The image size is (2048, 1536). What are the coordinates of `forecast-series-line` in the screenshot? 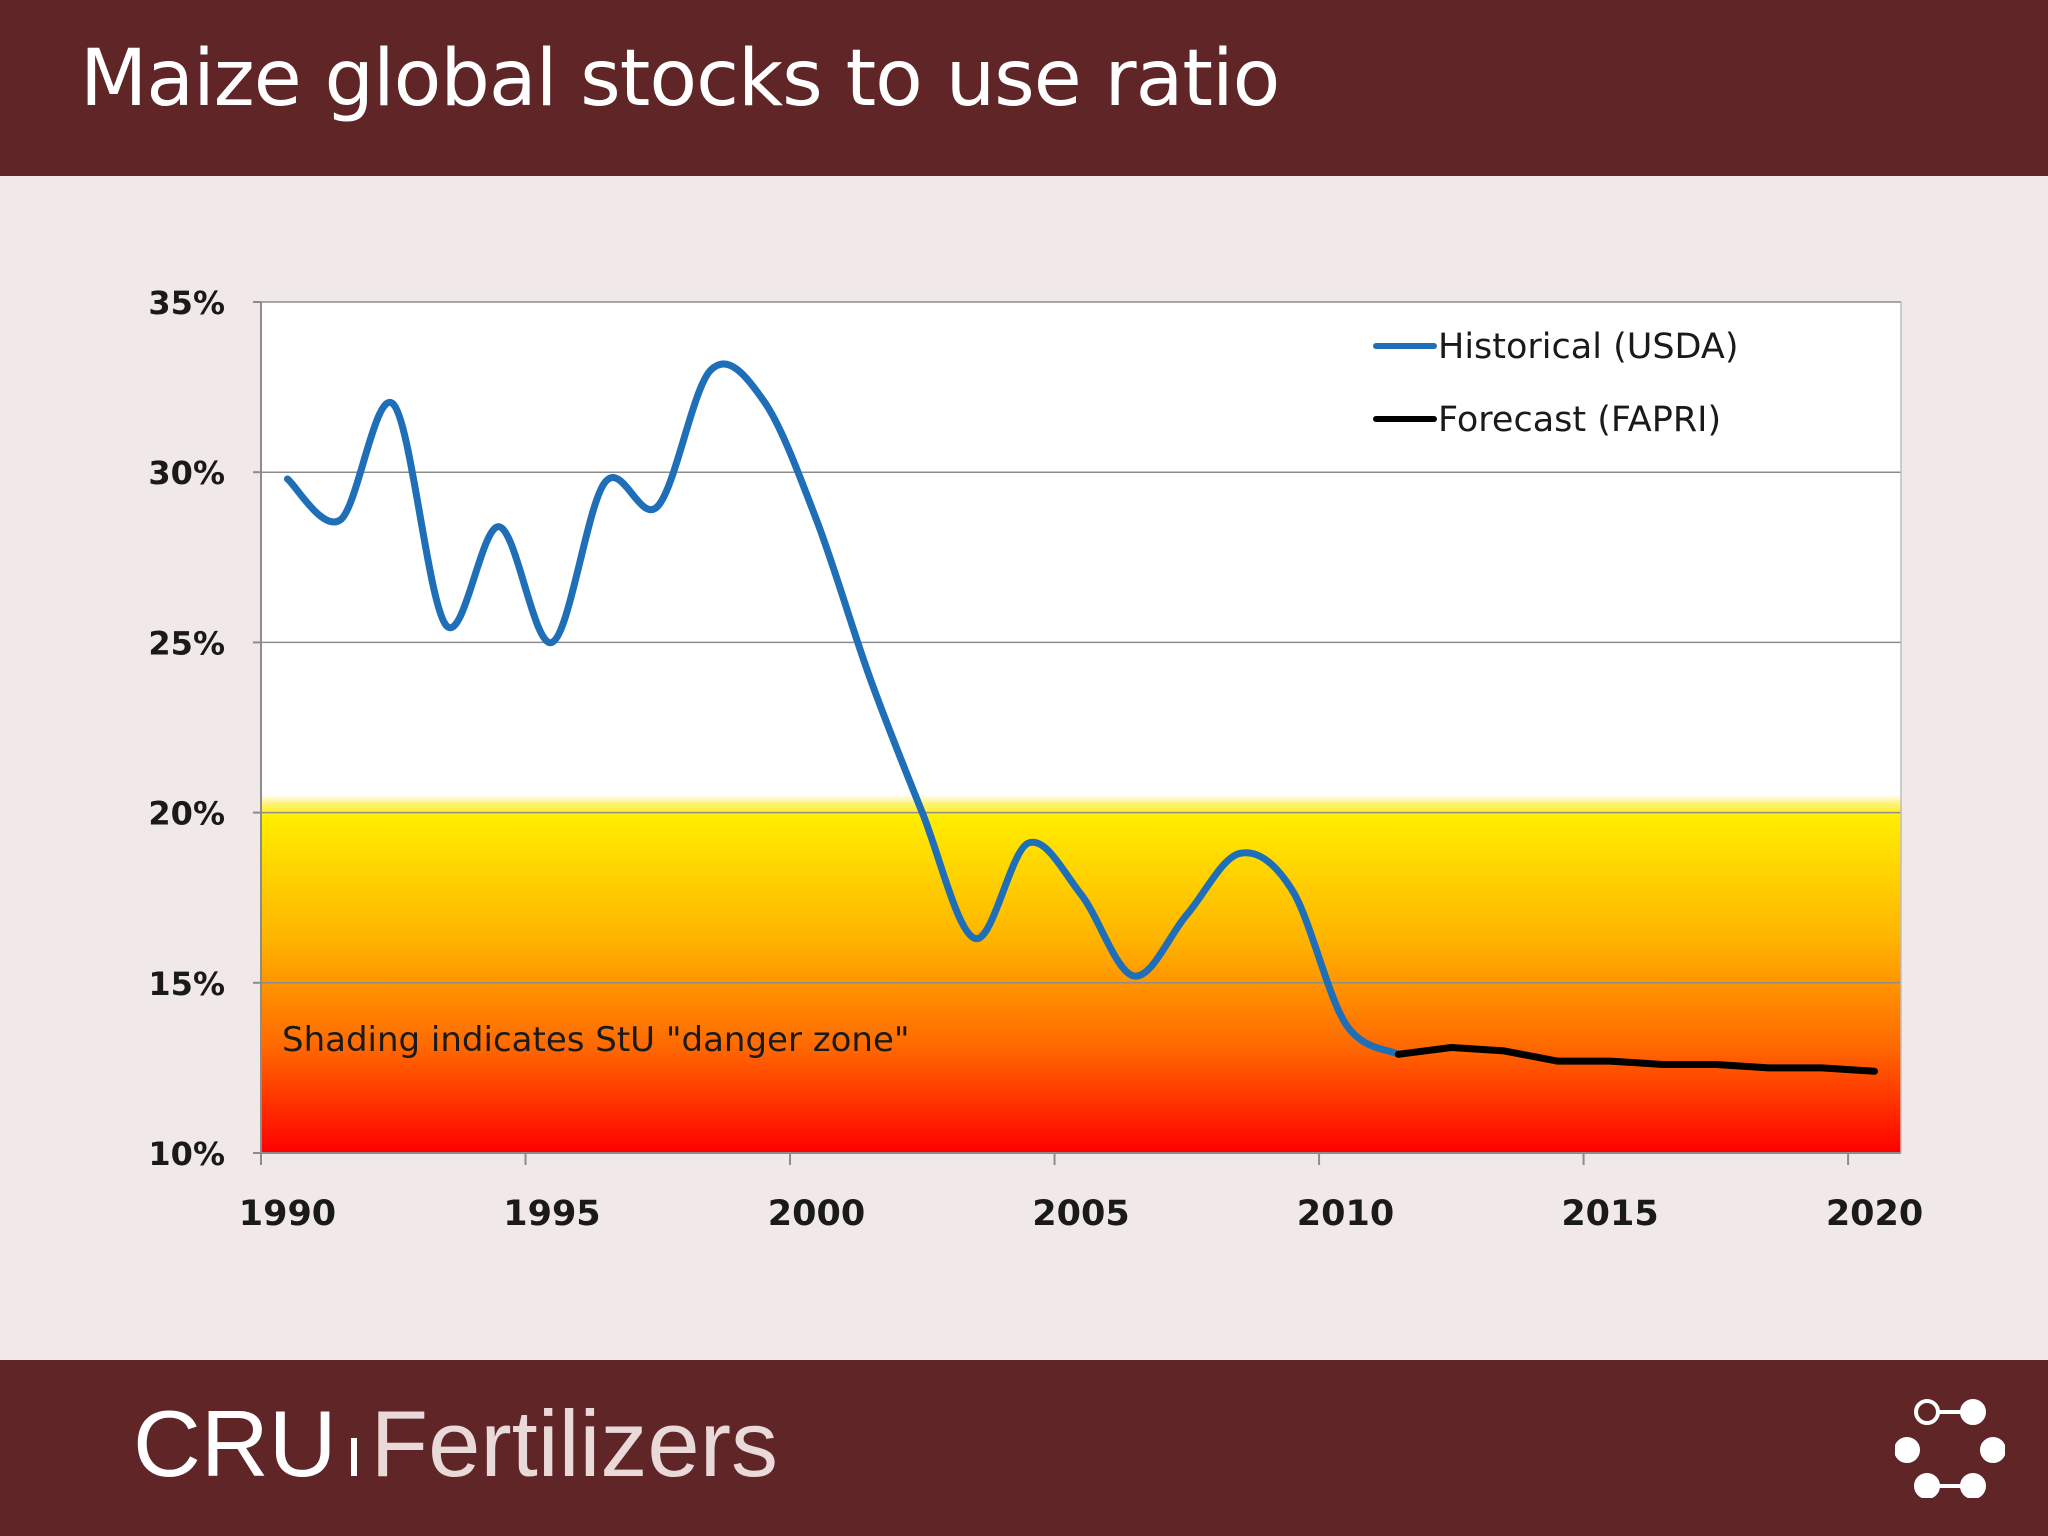 It's located at (1636, 1059).